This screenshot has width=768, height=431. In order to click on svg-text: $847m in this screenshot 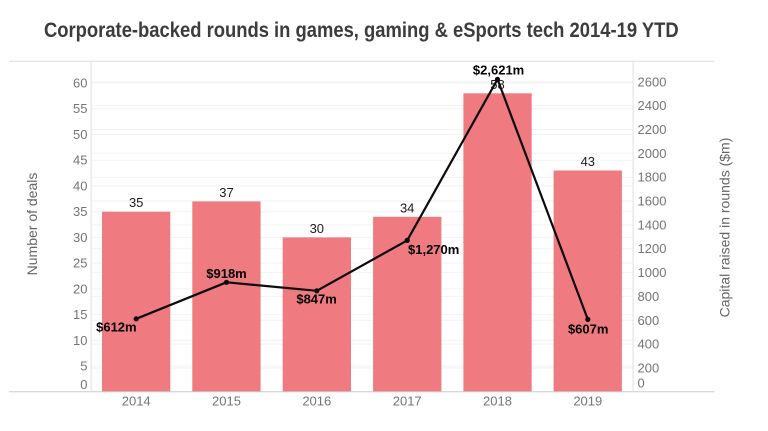, I will do `click(316, 298)`.